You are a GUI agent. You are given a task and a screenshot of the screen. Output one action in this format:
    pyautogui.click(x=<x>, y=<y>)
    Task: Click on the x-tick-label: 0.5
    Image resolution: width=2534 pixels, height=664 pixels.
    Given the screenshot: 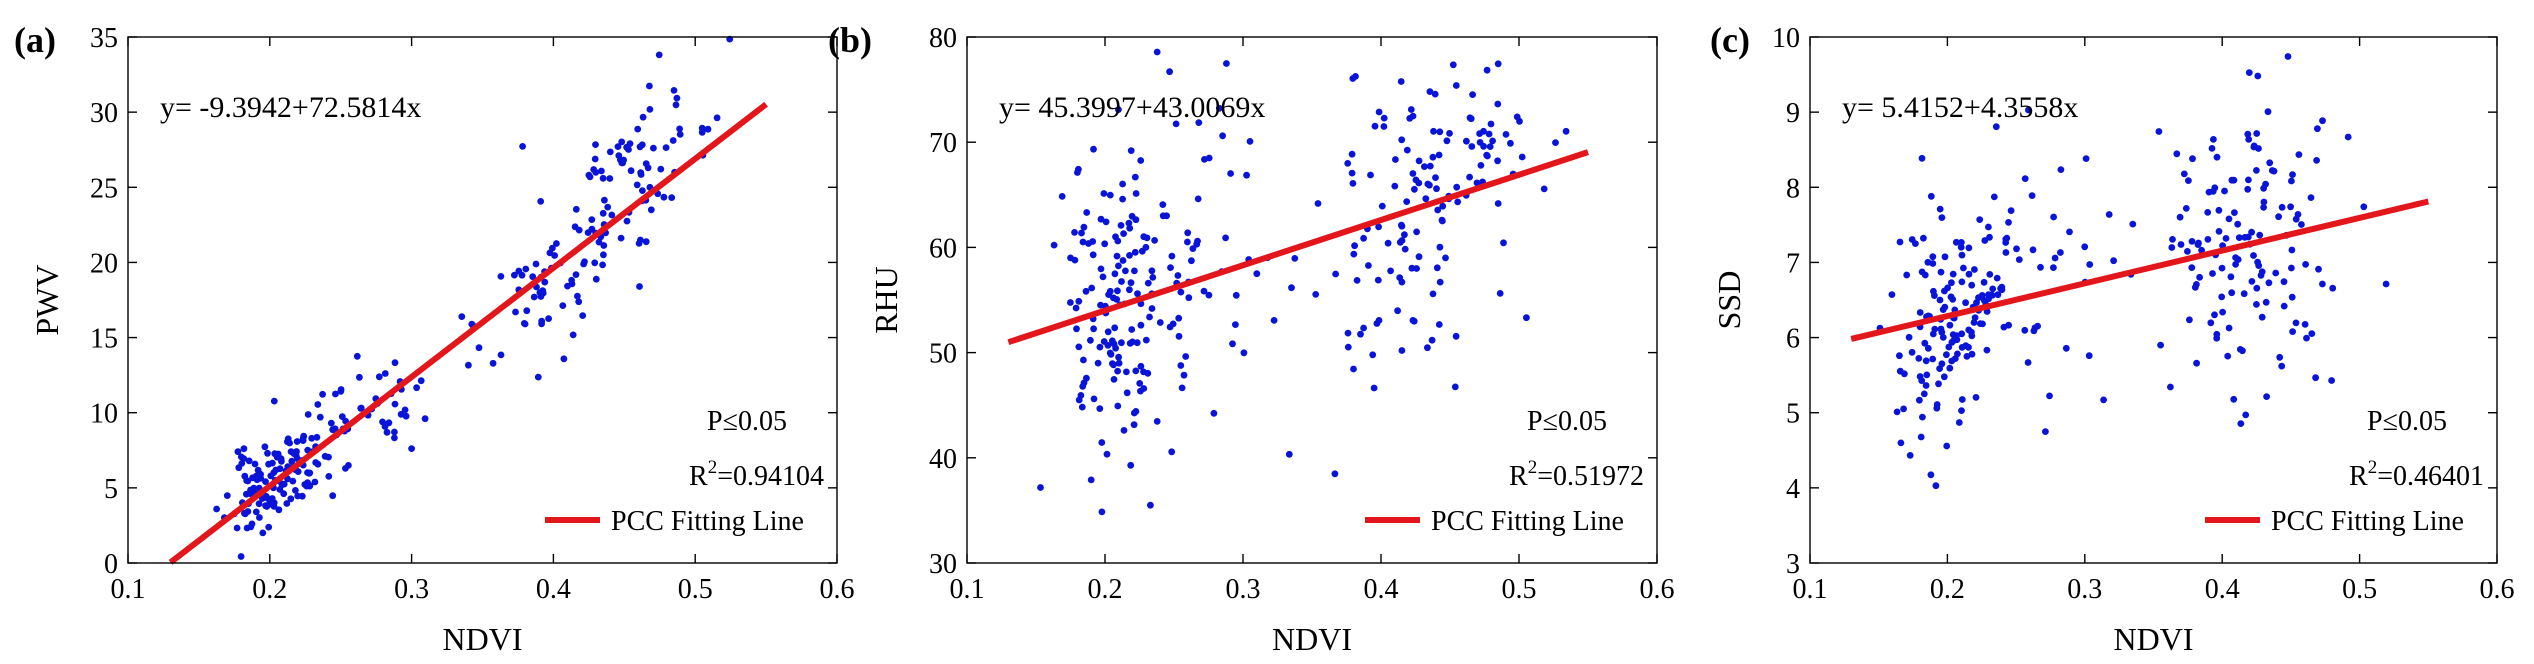 What is the action you would take?
    pyautogui.click(x=1519, y=589)
    